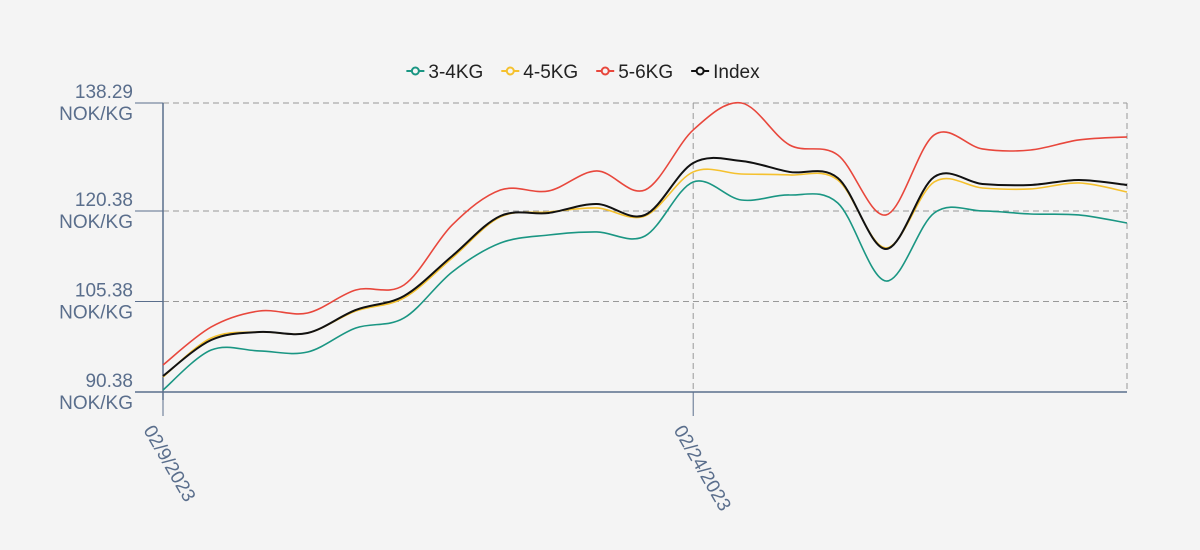 The width and height of the screenshot is (1200, 550). What do you see at coordinates (550, 72) in the screenshot?
I see `legend-label: 4-5KG` at bounding box center [550, 72].